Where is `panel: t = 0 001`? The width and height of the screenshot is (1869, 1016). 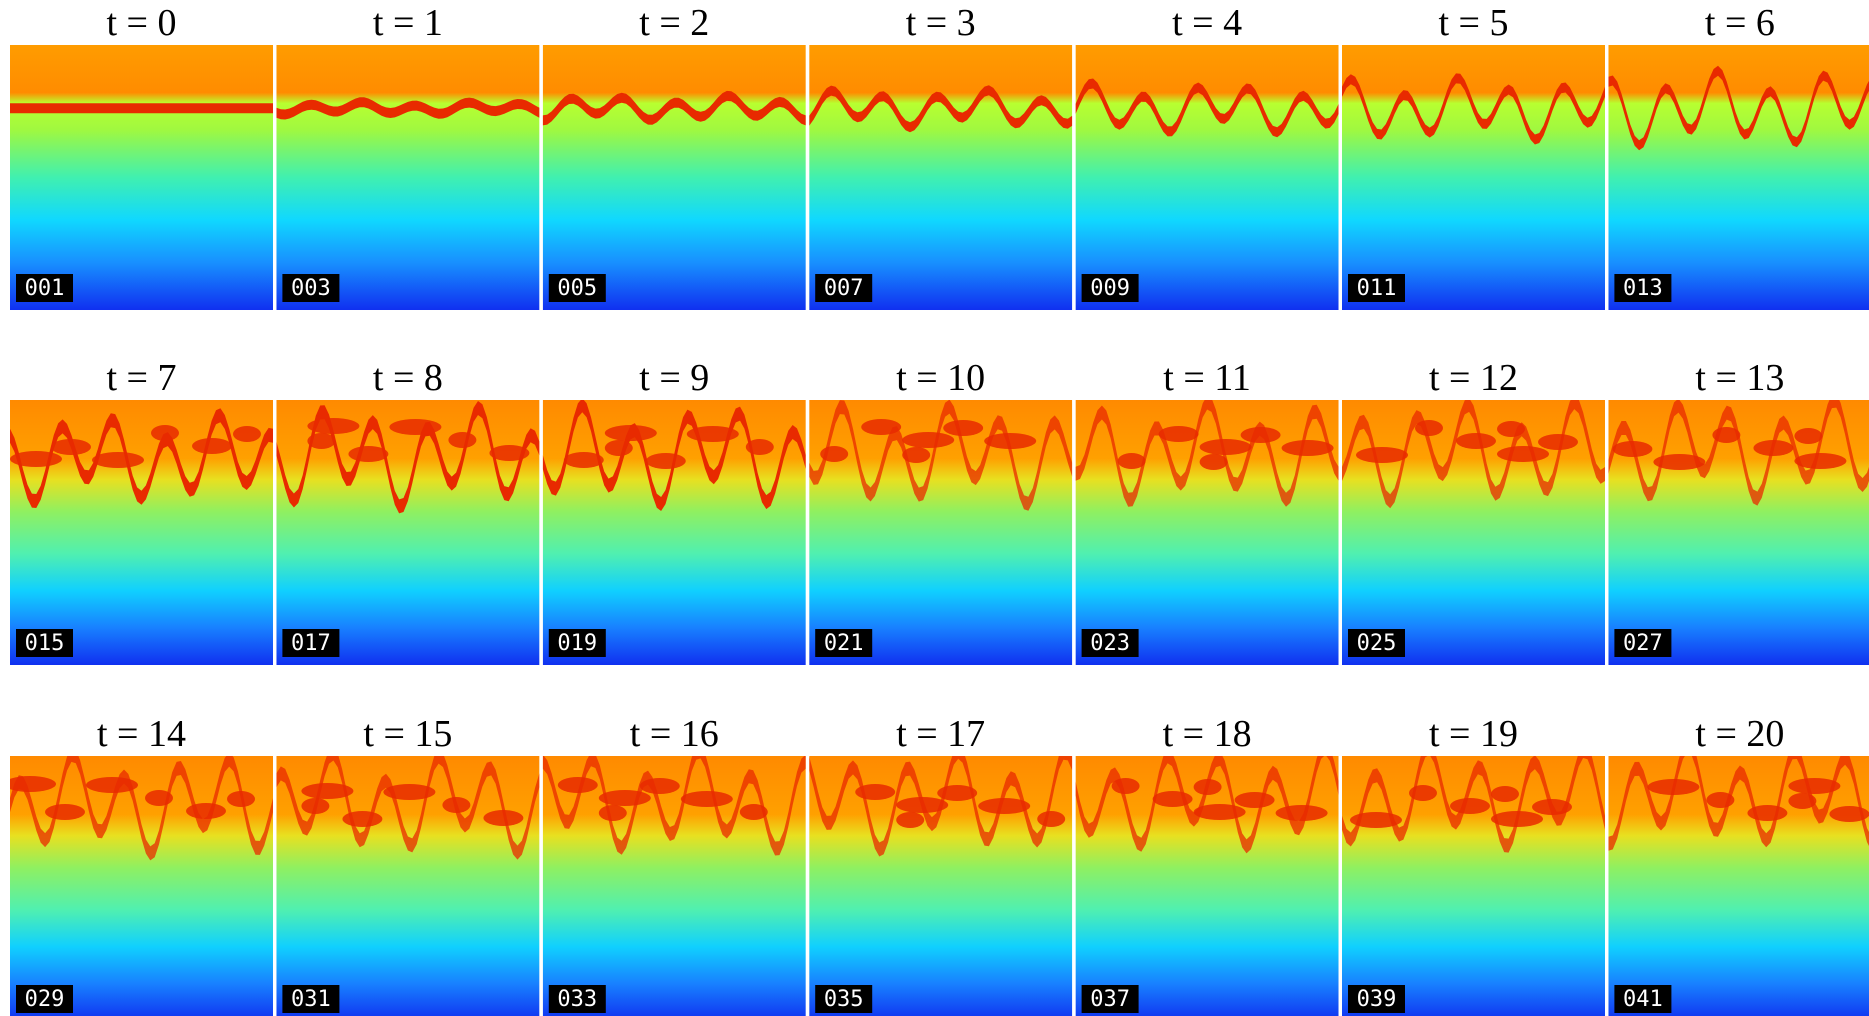 panel: t = 0 001 is located at coordinates (141, 156).